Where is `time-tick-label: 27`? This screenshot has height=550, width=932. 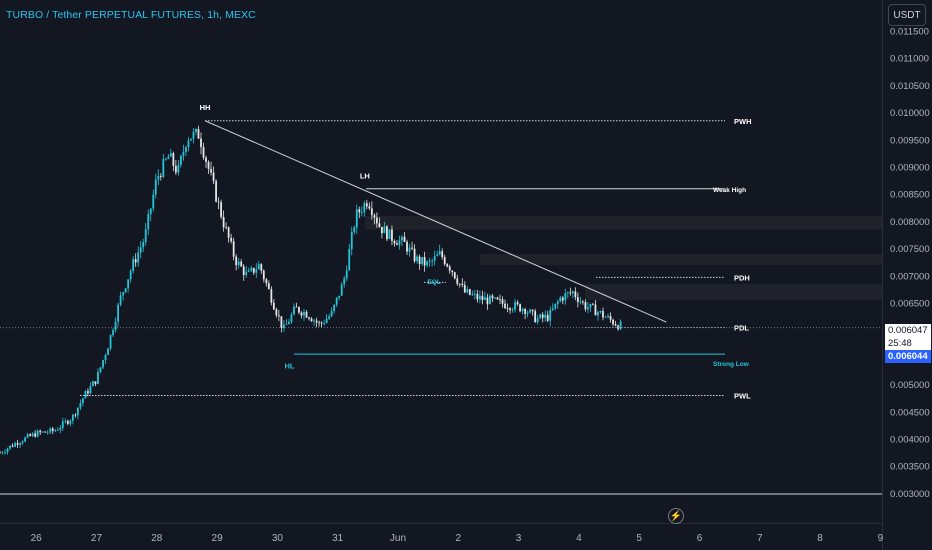 time-tick-label: 27 is located at coordinates (97, 538).